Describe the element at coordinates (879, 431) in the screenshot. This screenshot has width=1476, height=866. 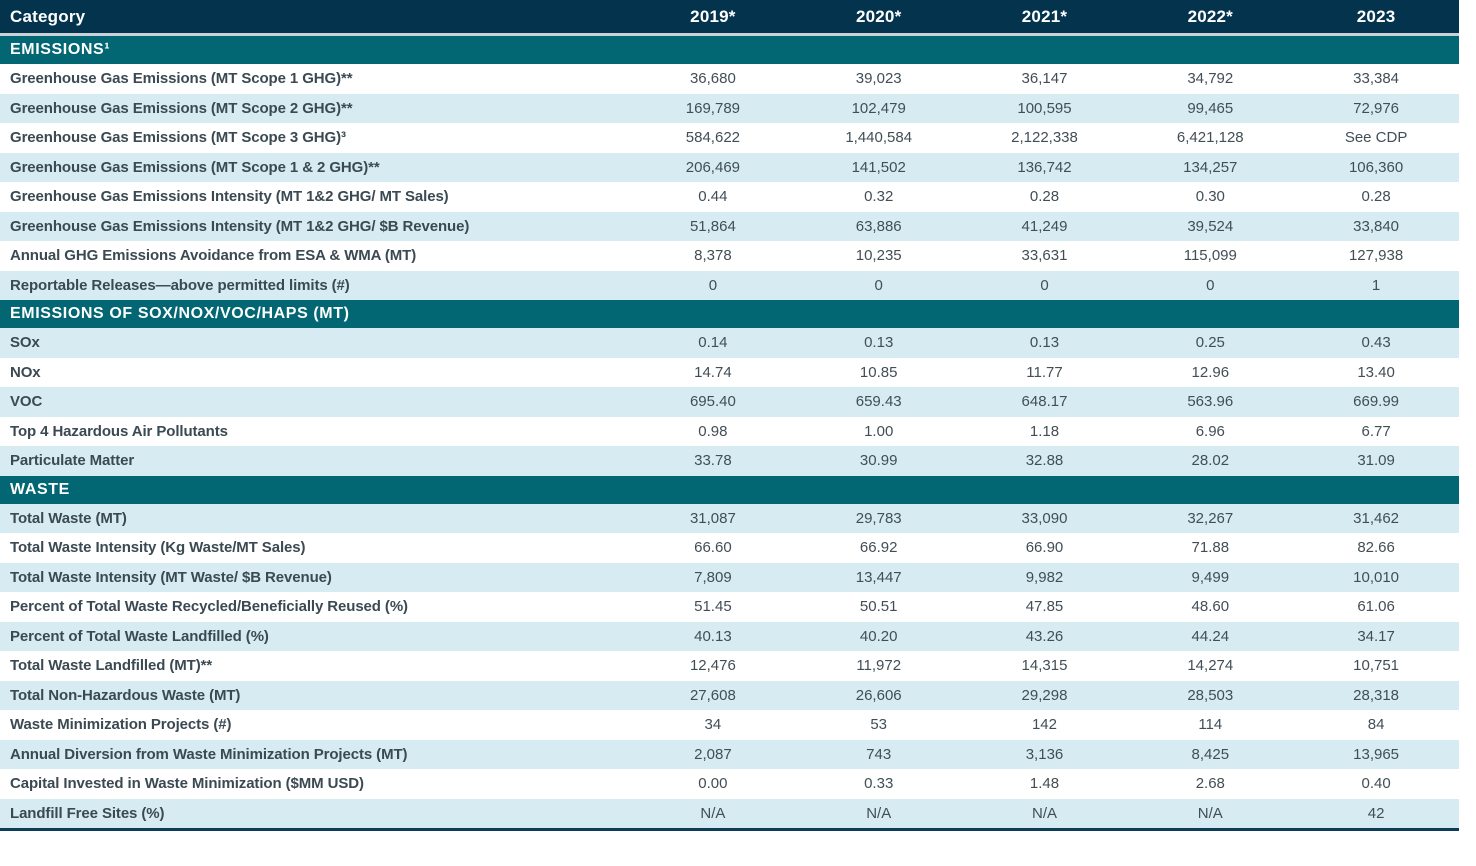
I see `cell-value: 1.00` at that location.